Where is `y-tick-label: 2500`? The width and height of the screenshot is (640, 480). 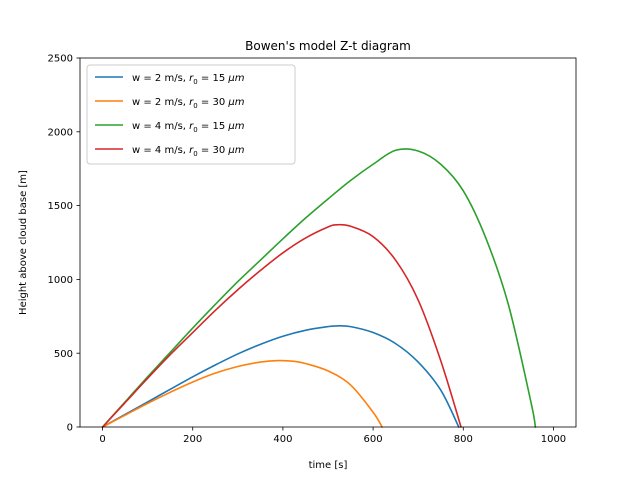 y-tick-label: 2500 is located at coordinates (60, 59).